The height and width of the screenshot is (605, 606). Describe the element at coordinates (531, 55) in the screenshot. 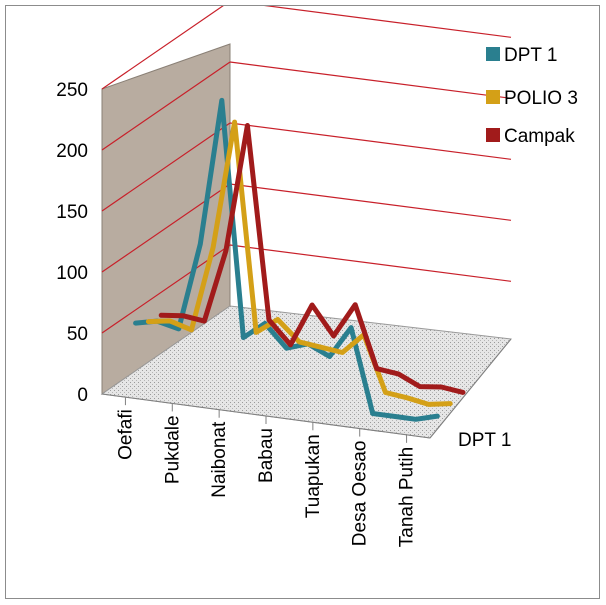

I see `legend-label-dpt1: DPT 1` at that location.